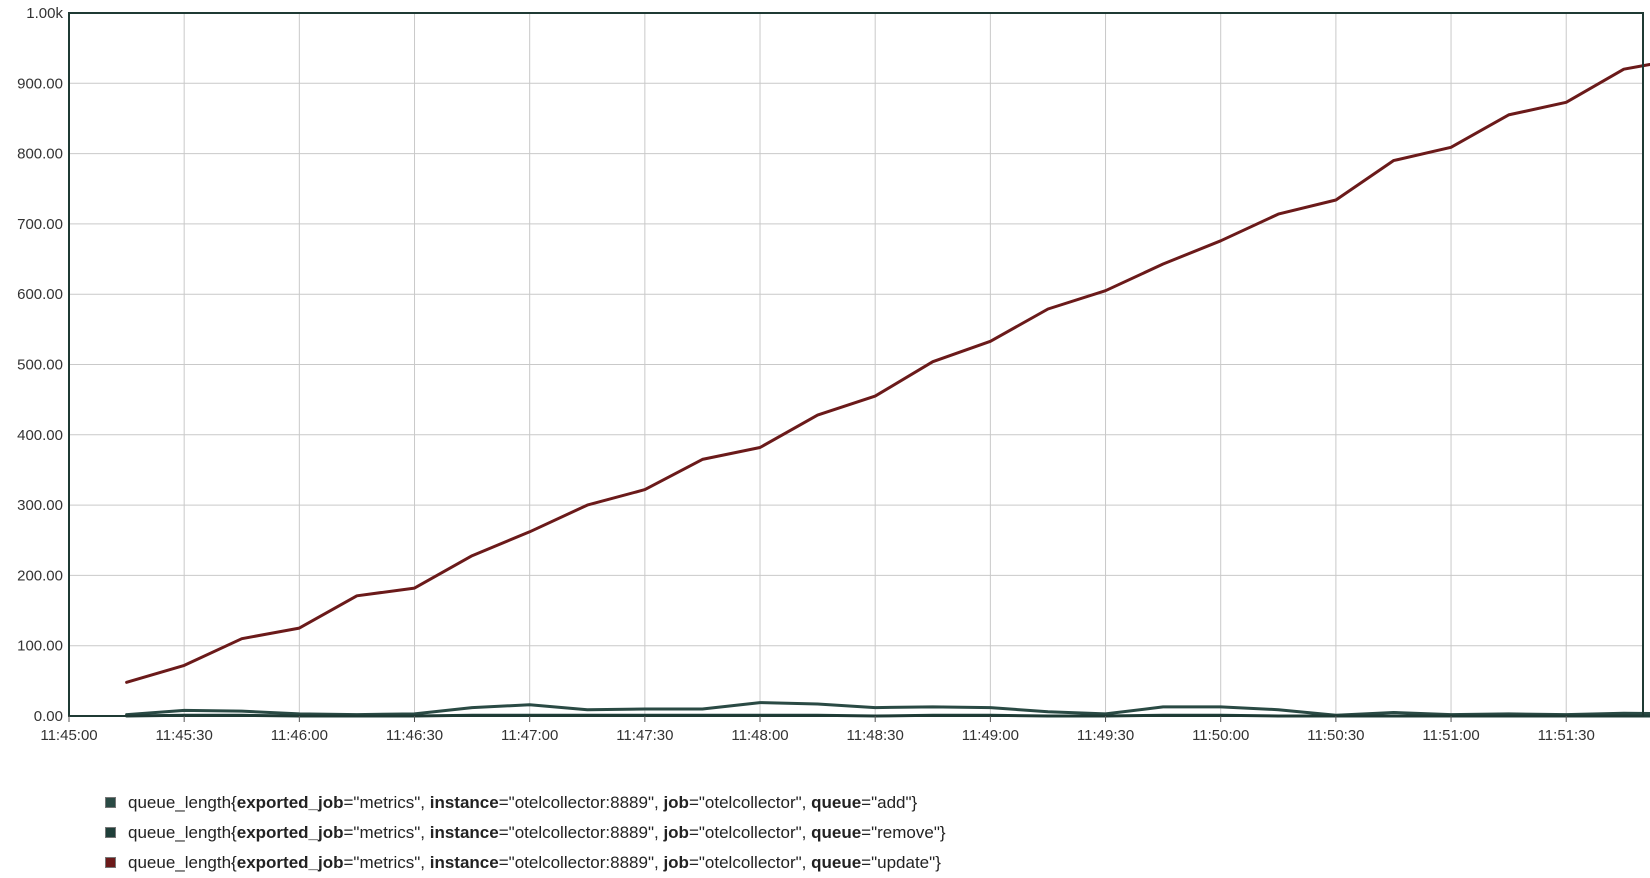  I want to click on x-tick-label: 11:46:00, so click(299, 735).